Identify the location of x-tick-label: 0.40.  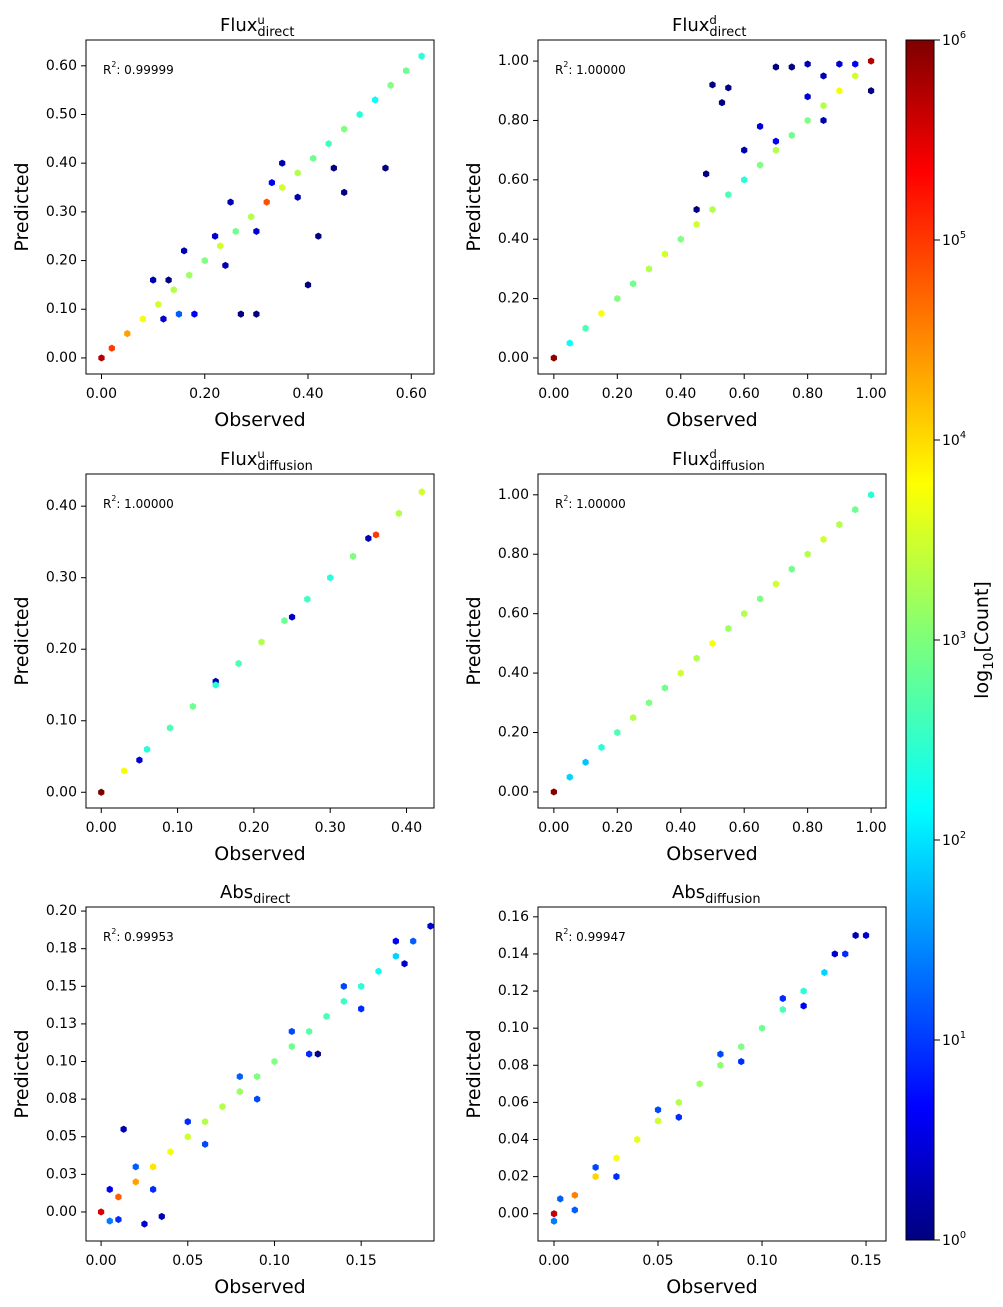
(307, 394).